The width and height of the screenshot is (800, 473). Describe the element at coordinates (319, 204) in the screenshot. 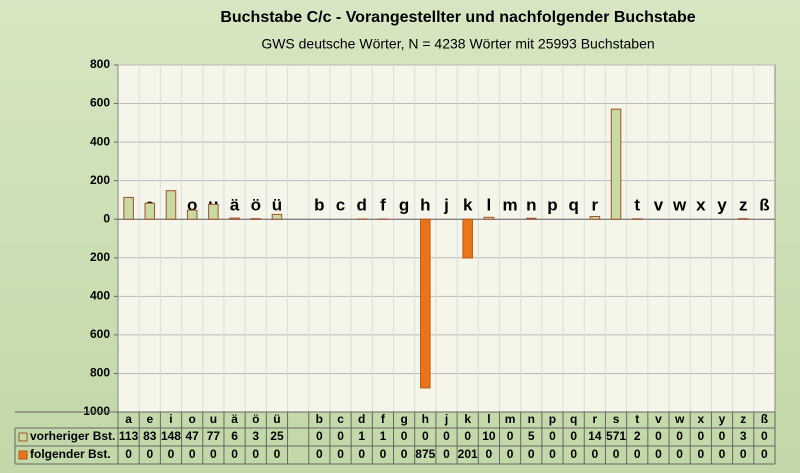

I see `category-label: b` at that location.